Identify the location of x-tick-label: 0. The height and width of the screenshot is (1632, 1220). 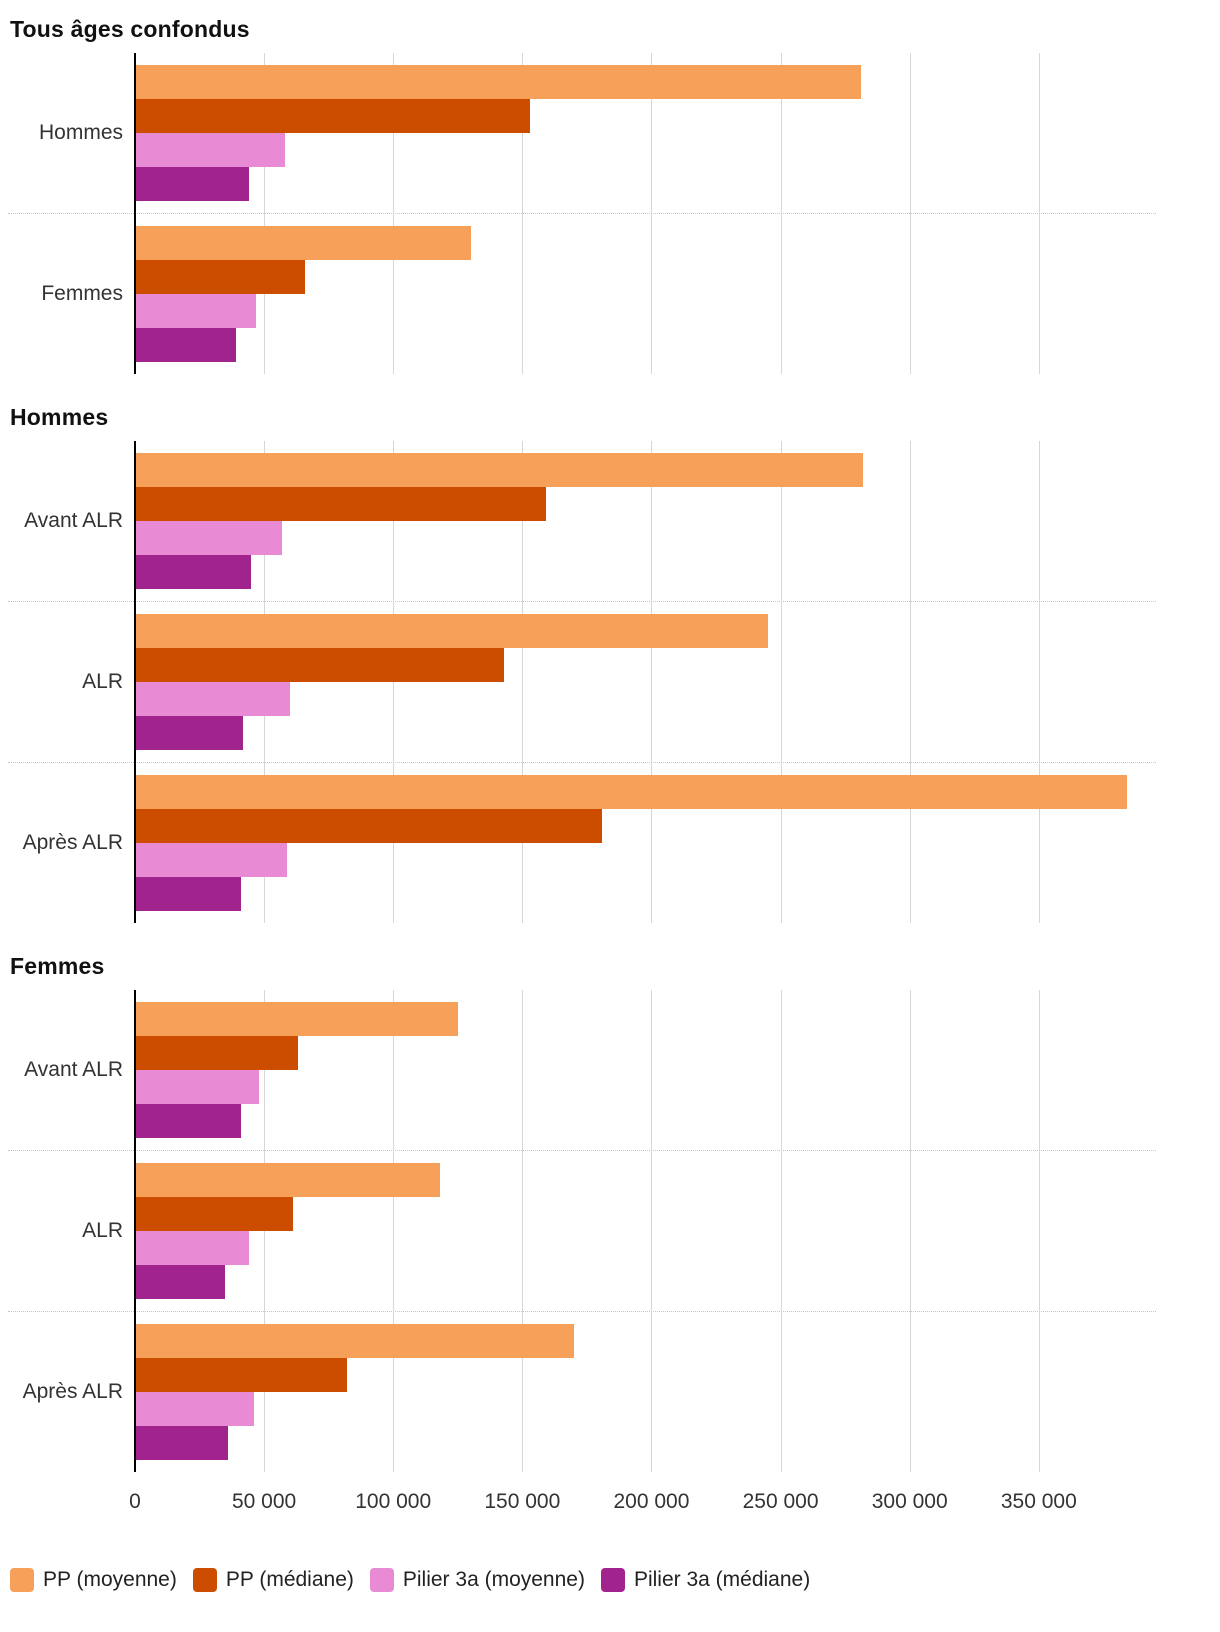
(135, 1501).